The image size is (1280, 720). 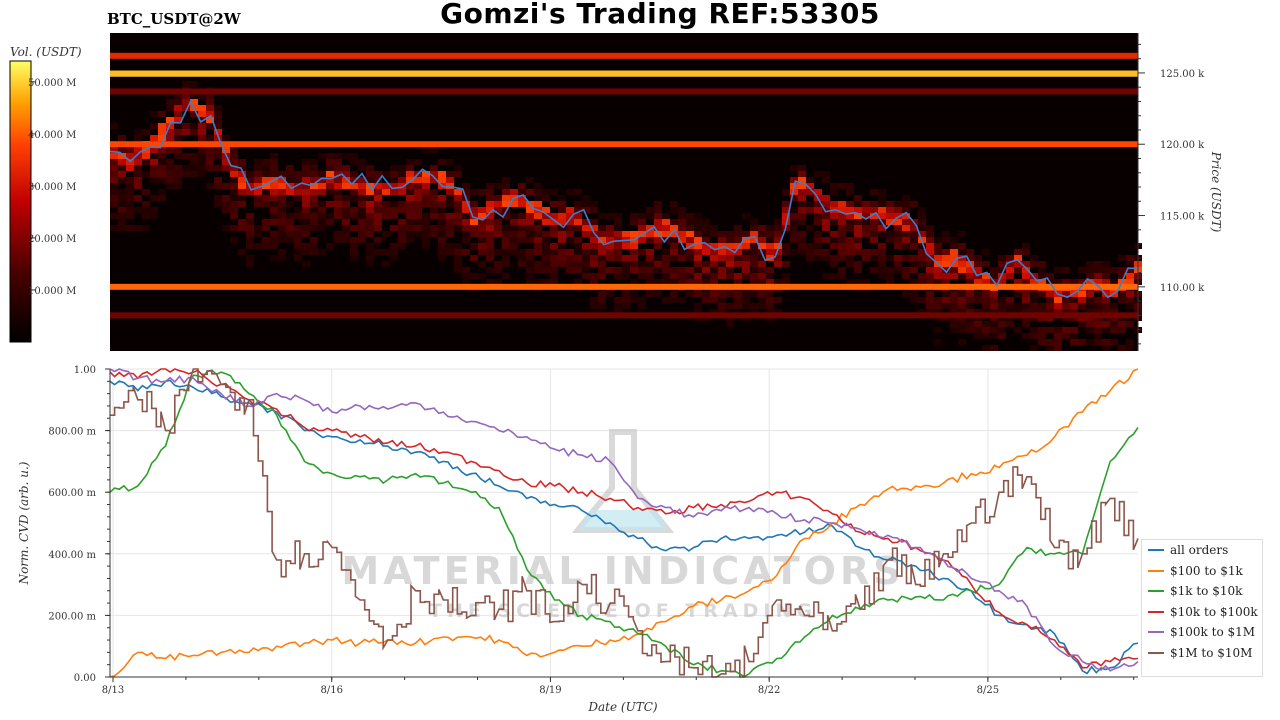 I want to click on y-tick-label: 0.00, so click(x=85, y=678).